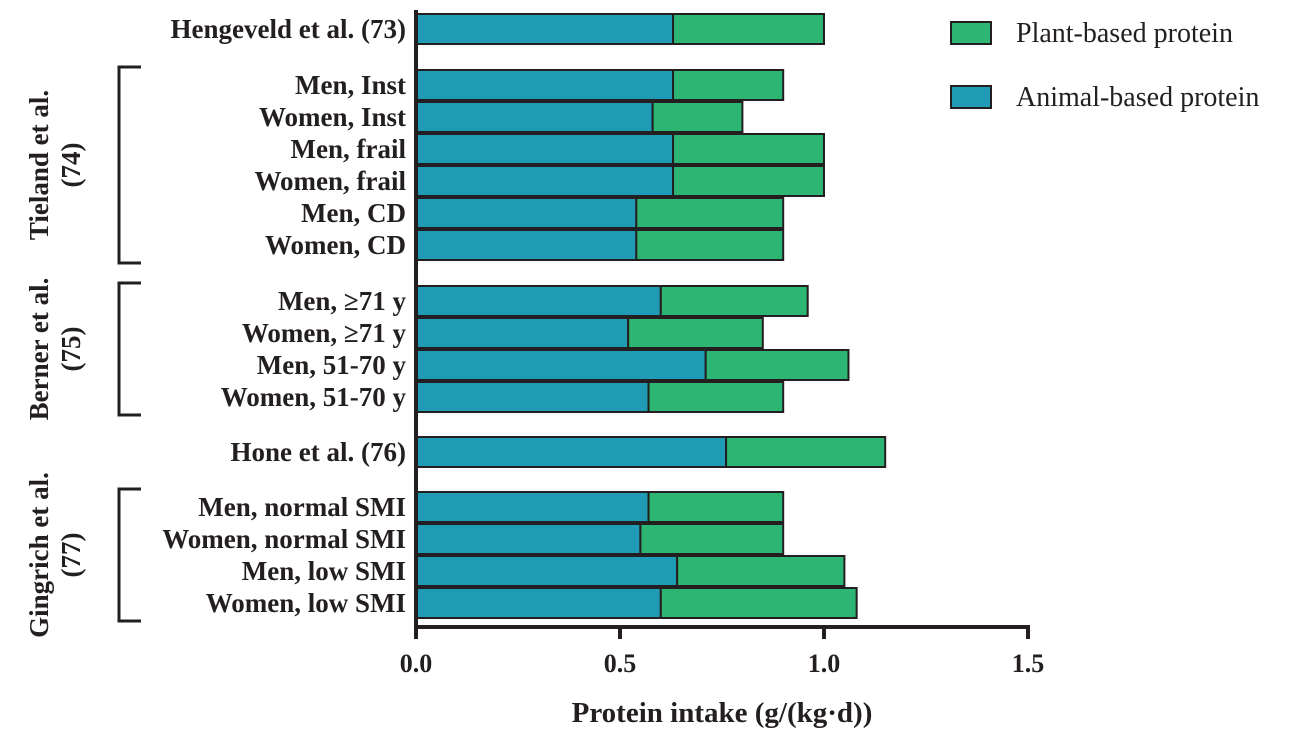  Describe the element at coordinates (349, 149) in the screenshot. I see `category-label: Men, frail` at that location.